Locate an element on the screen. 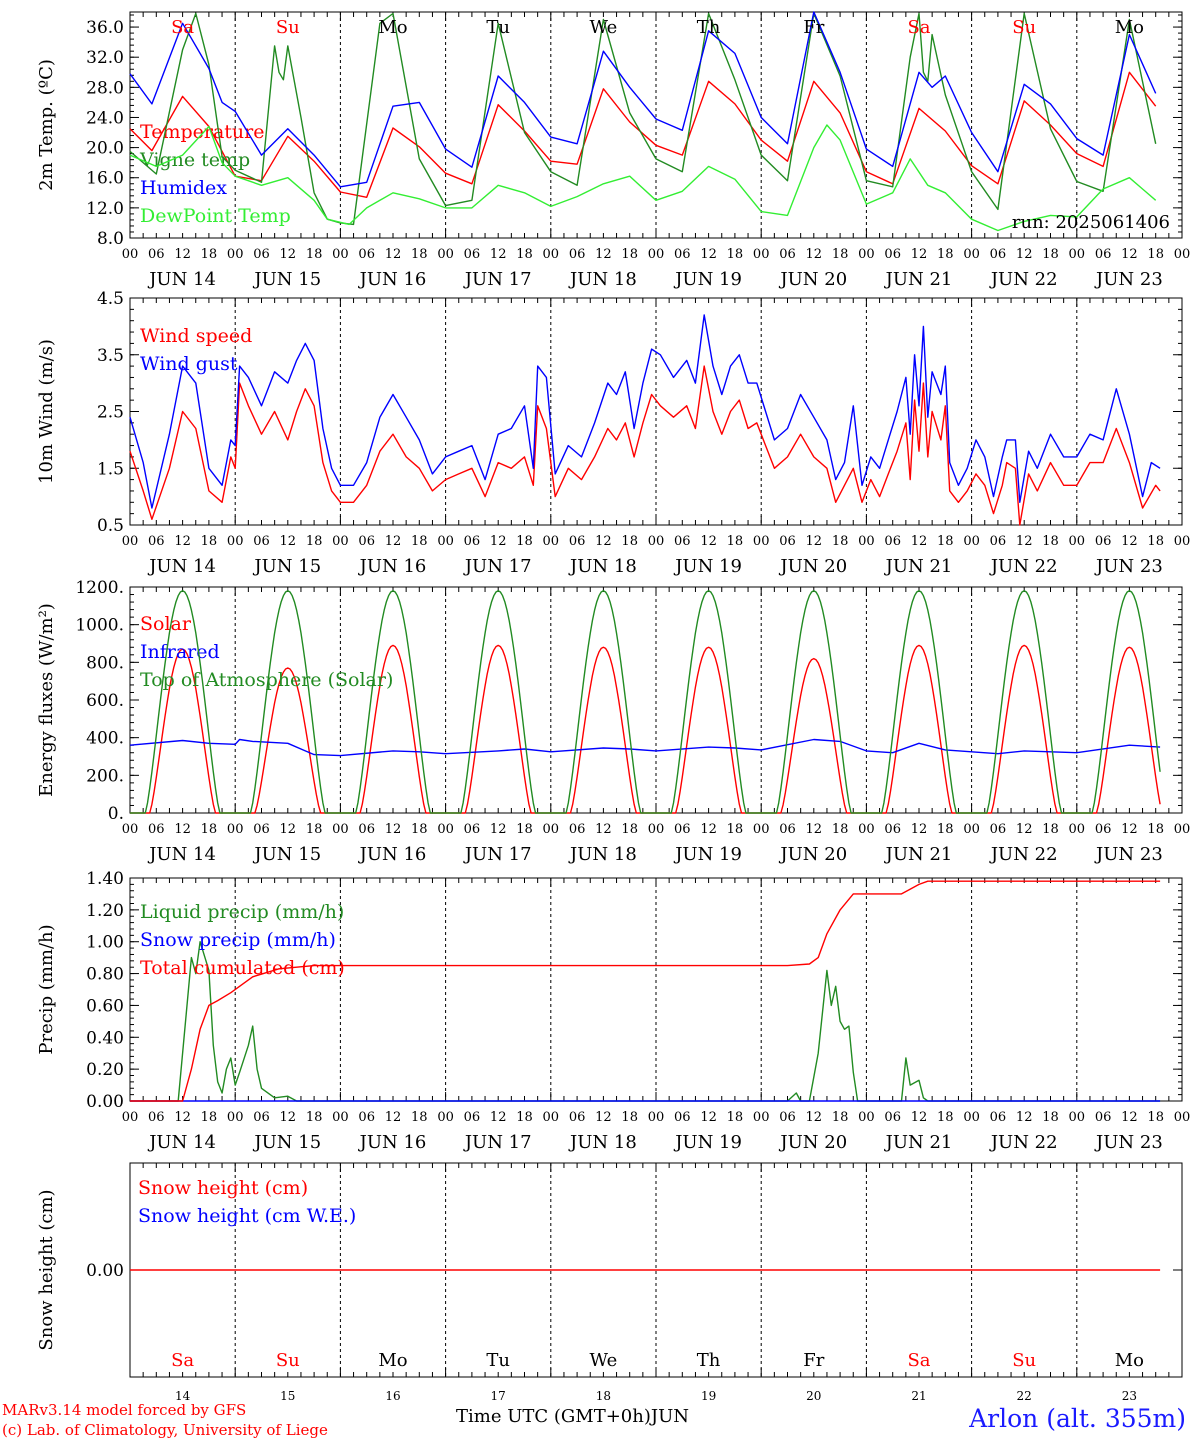 The image size is (1194, 1440). y-axis-label: Precip (mm/h) is located at coordinates (46, 989).